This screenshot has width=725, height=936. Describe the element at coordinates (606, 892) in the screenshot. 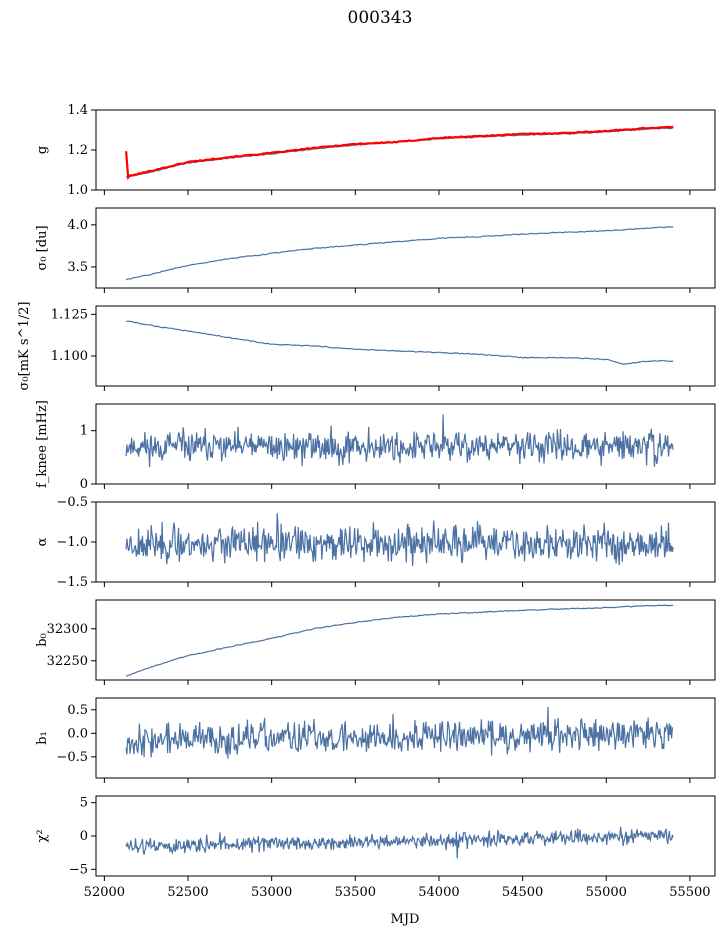

I see `x-tick-label: 55000` at that location.